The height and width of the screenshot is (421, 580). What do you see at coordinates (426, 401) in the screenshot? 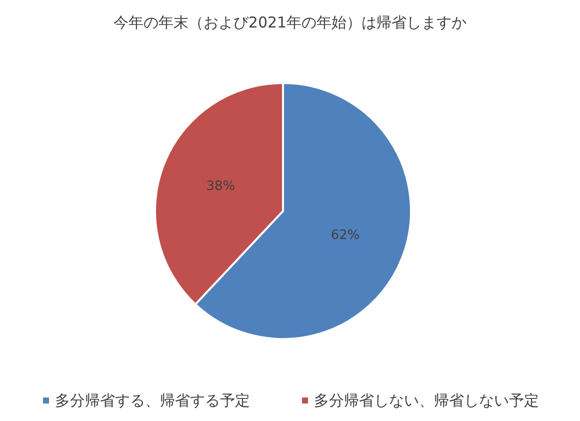
I see `legend-label: 多分帰省しない、帰省しない予定` at bounding box center [426, 401].